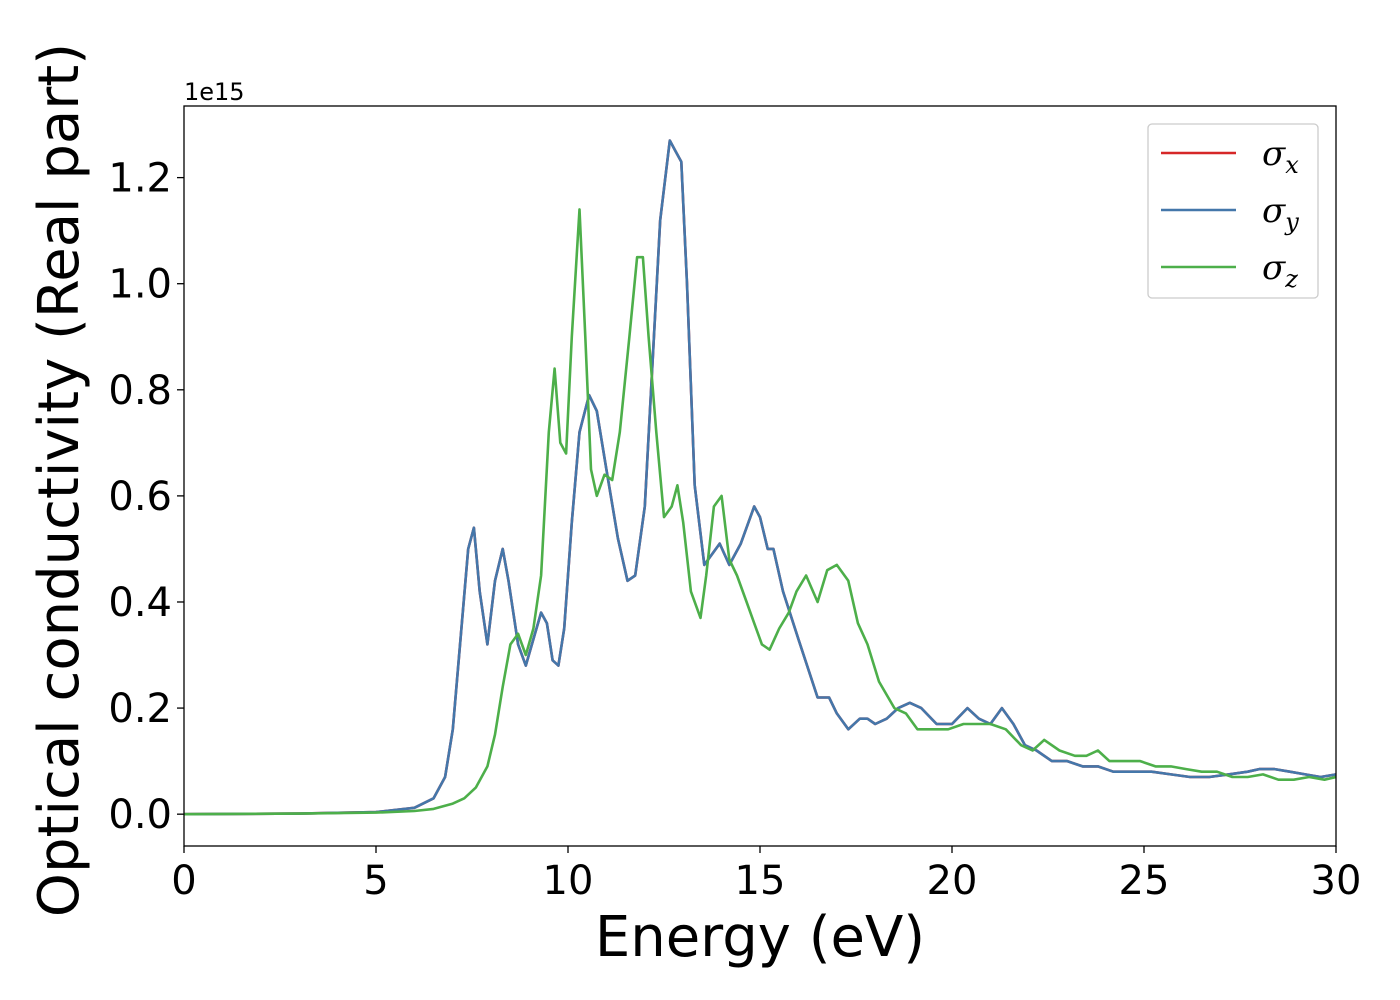  I want to click on y-tick-label: 0.8, so click(140, 391).